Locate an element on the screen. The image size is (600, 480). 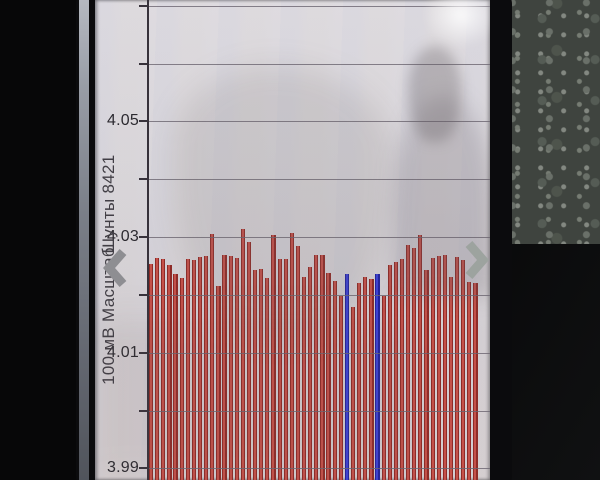
prev-page-chevron-icon is located at coordinates (116, 268).